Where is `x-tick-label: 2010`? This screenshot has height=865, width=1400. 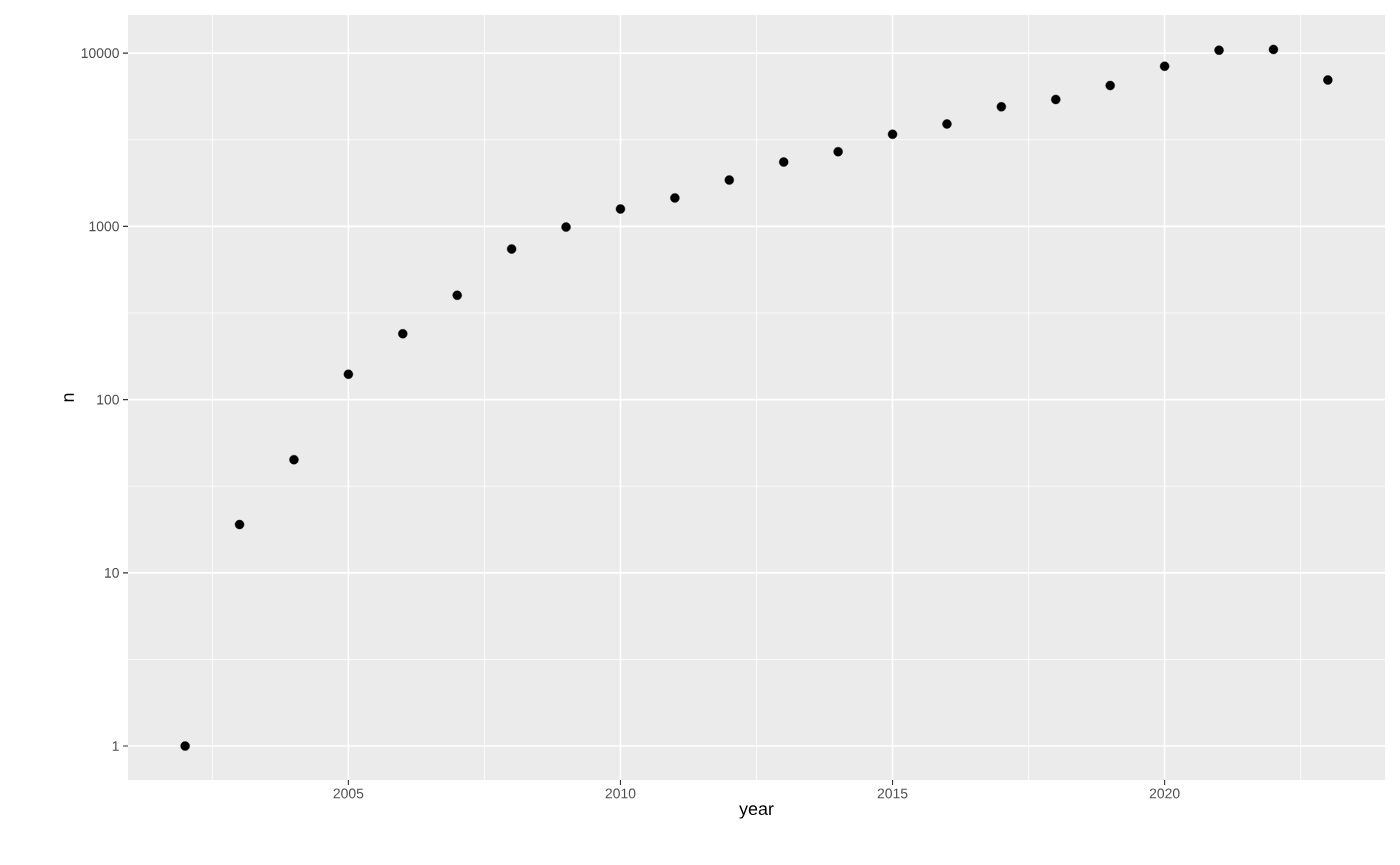
x-tick-label: 2010 is located at coordinates (620, 793).